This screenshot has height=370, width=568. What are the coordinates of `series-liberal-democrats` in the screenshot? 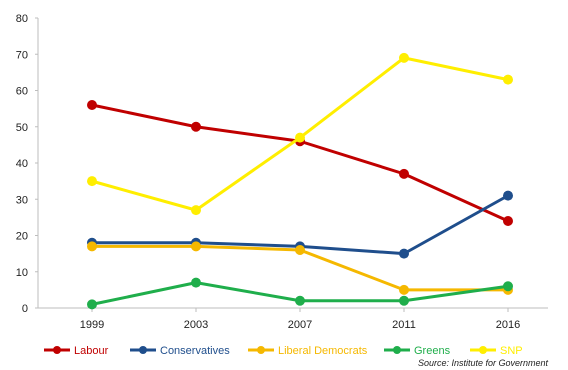 It's located at (300, 268).